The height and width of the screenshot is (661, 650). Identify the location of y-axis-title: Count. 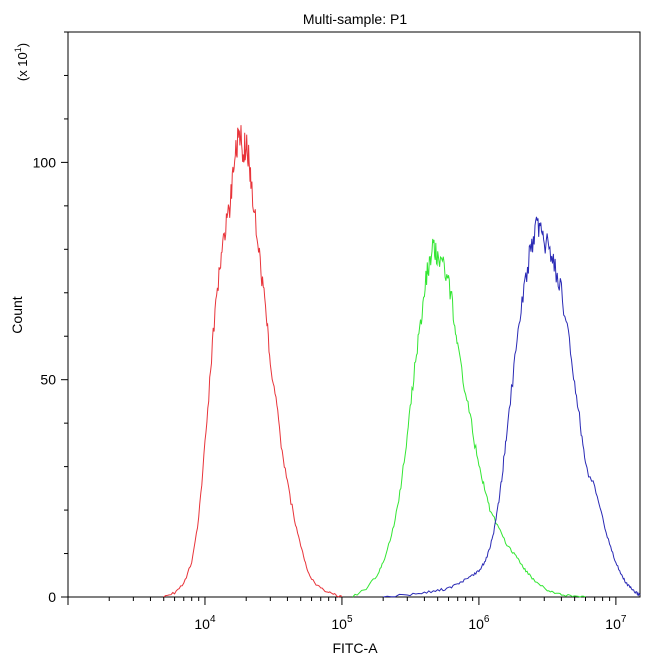
(17, 314).